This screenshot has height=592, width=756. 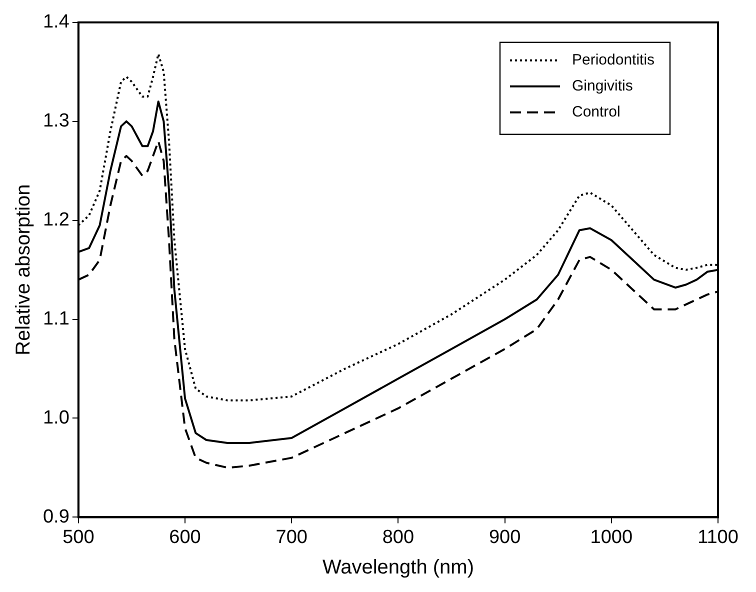 What do you see at coordinates (56, 517) in the screenshot?
I see `y-tick-label: 0.9` at bounding box center [56, 517].